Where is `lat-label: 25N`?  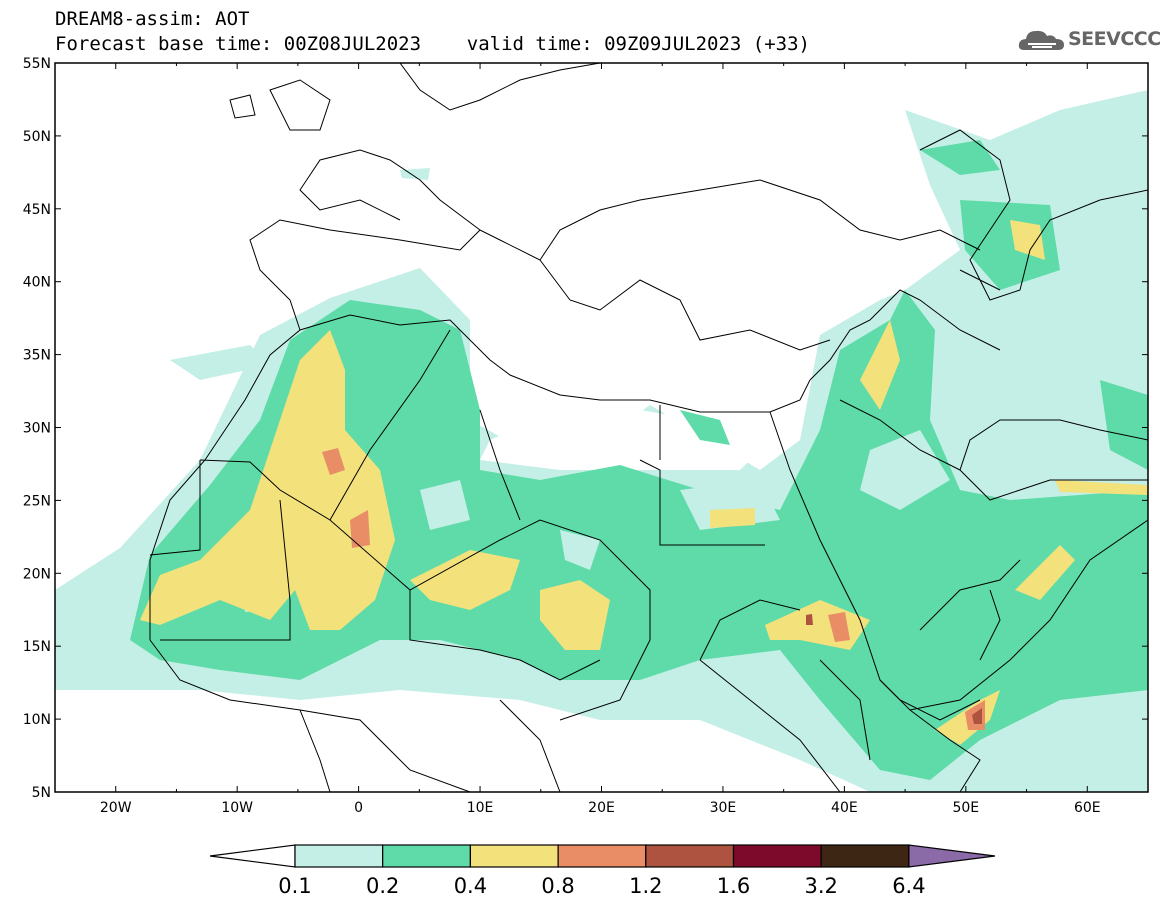 lat-label: 25N is located at coordinates (37, 501).